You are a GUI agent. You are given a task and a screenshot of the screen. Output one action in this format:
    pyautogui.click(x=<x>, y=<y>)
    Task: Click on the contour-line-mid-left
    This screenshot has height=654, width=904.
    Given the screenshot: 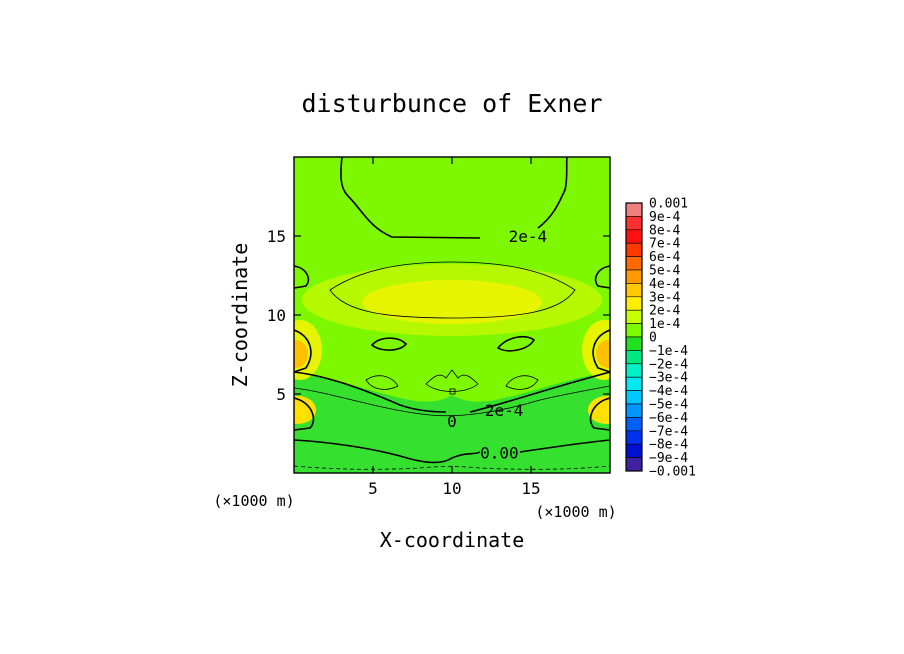 What is the action you would take?
    pyautogui.click(x=389, y=344)
    